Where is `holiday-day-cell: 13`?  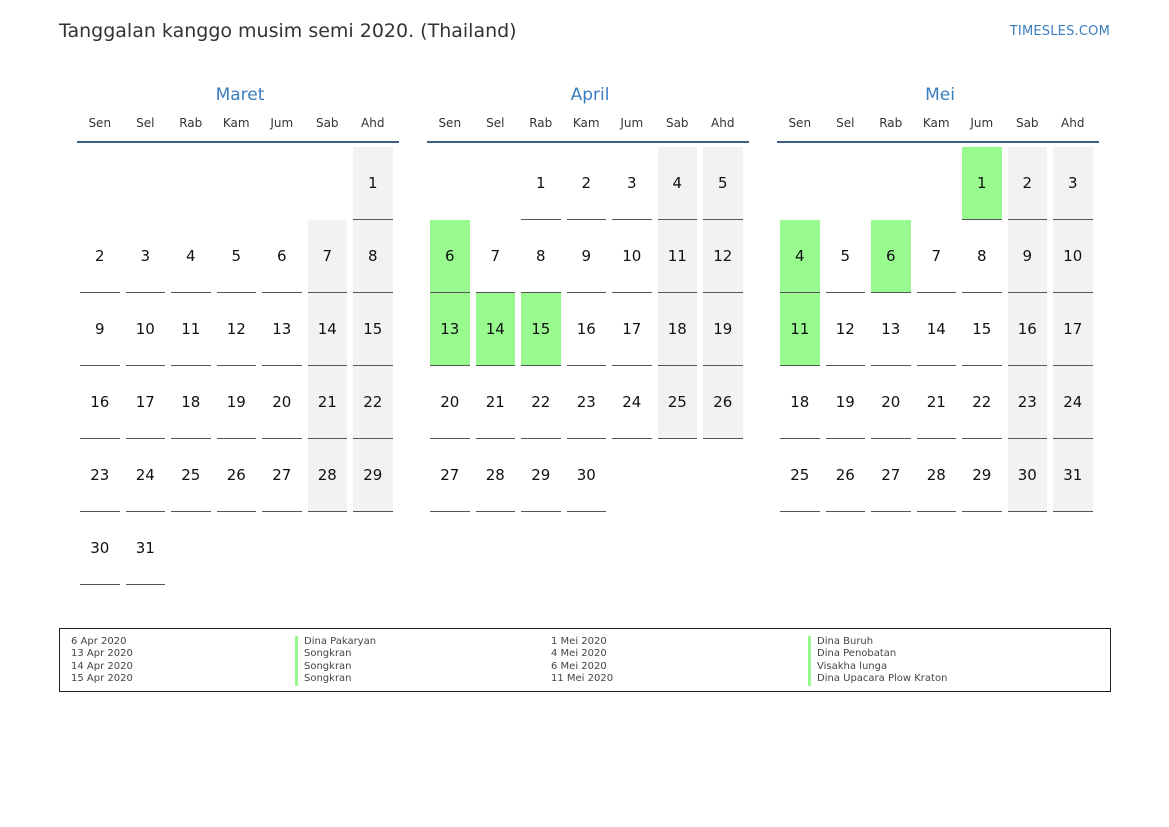
holiday-day-cell: 13 is located at coordinates (450, 329).